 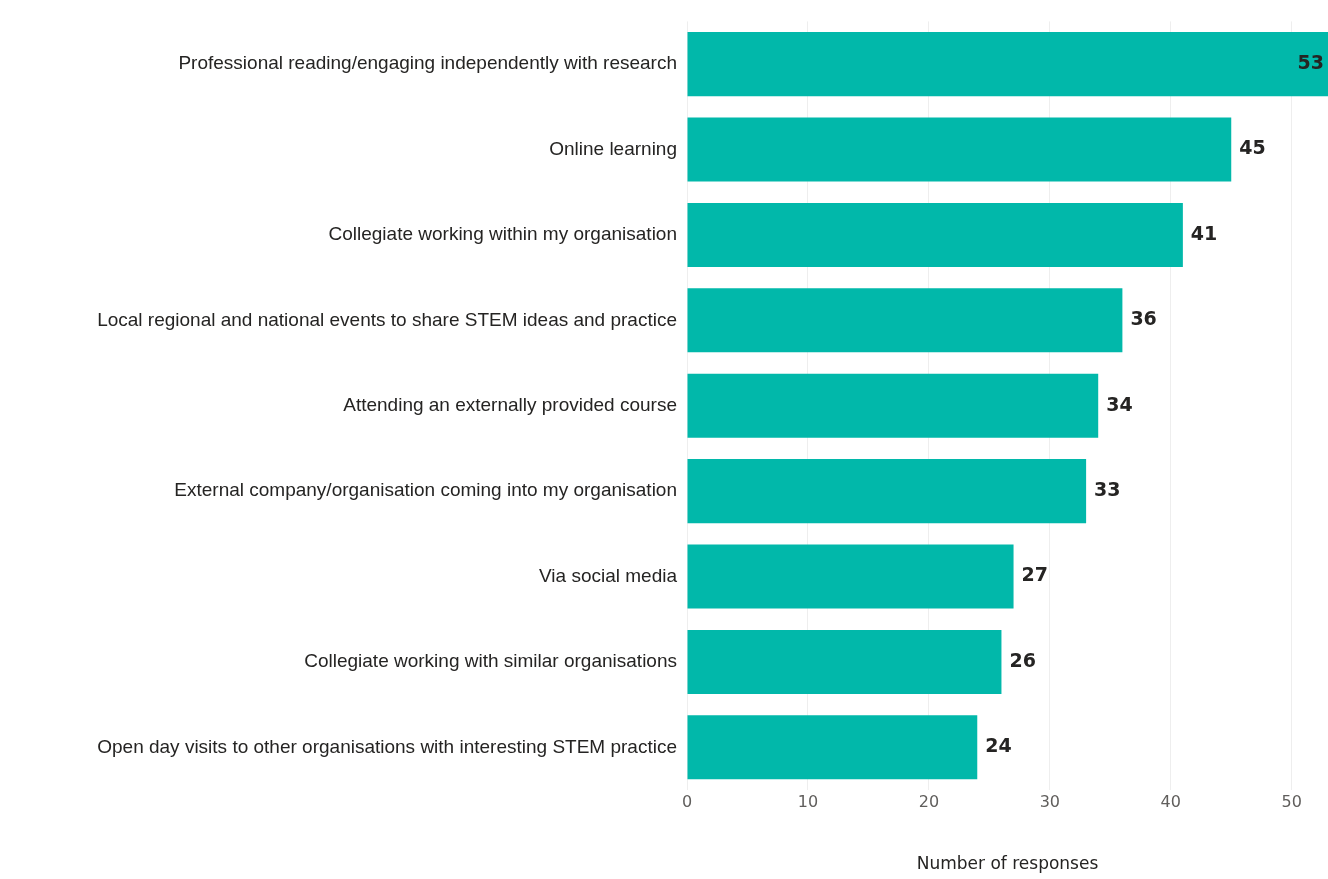 What do you see at coordinates (929, 801) in the screenshot?
I see `x-tick-label: 20` at bounding box center [929, 801].